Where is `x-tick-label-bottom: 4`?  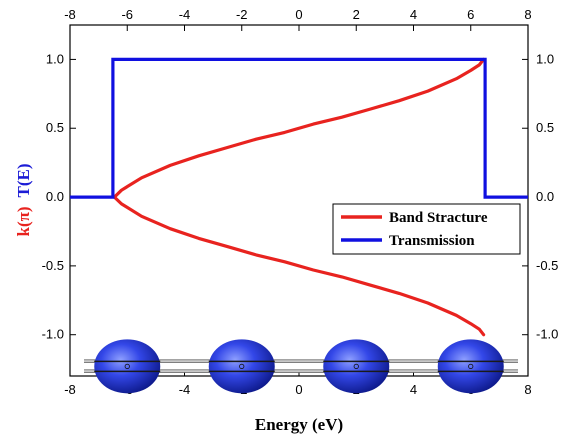 x-tick-label-bottom: 4 is located at coordinates (413, 389).